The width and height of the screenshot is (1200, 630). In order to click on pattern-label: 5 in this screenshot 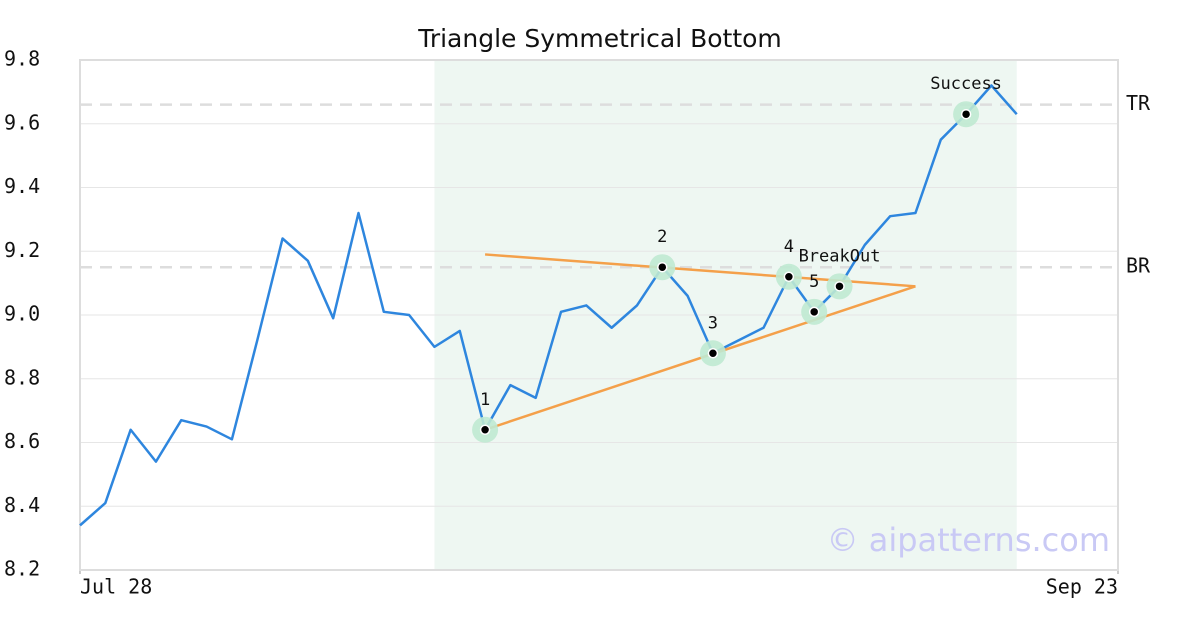, I will do `click(814, 282)`.